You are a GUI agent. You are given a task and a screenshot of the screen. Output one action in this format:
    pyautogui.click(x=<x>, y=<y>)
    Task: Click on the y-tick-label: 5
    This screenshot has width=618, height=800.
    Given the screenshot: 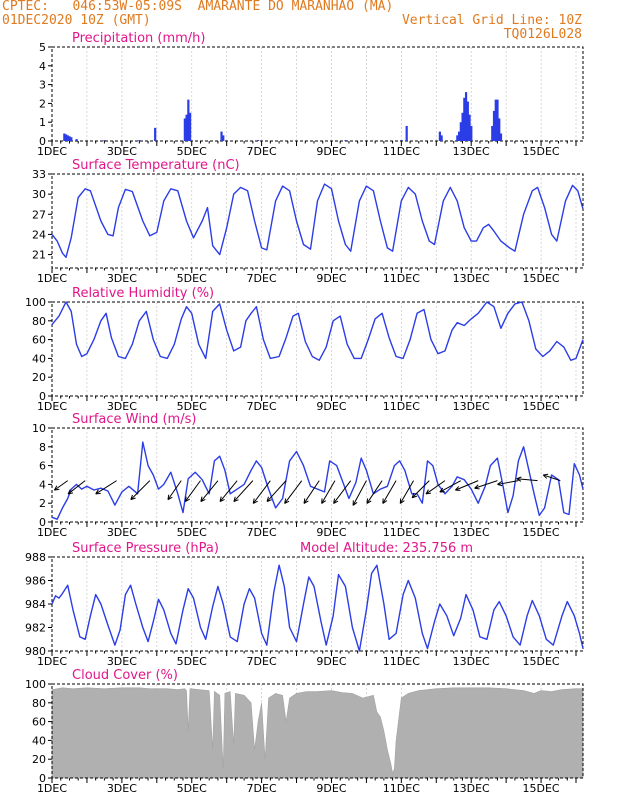 What is the action you would take?
    pyautogui.click(x=42, y=47)
    